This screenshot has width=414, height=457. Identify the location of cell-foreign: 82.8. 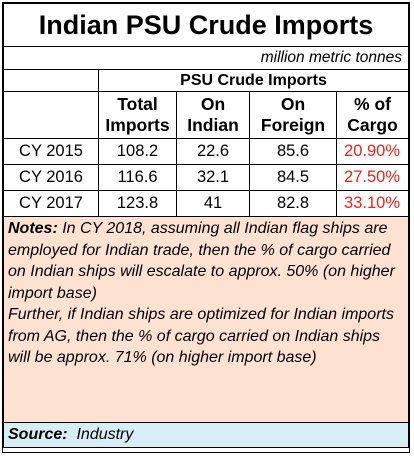
(293, 203).